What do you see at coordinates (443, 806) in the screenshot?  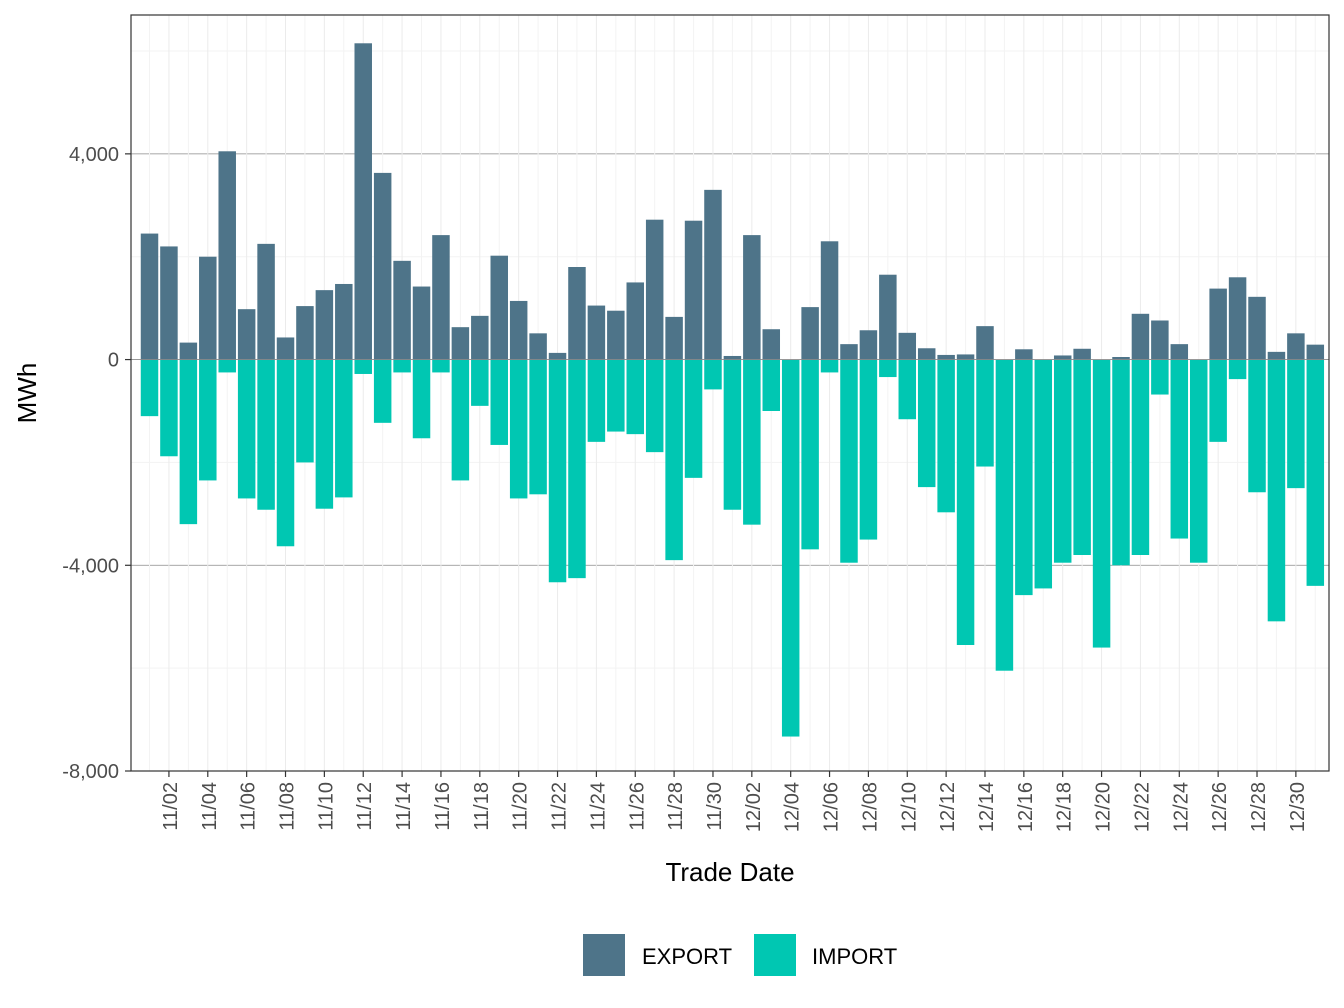 I see `x-tick-label: 11/16` at bounding box center [443, 806].